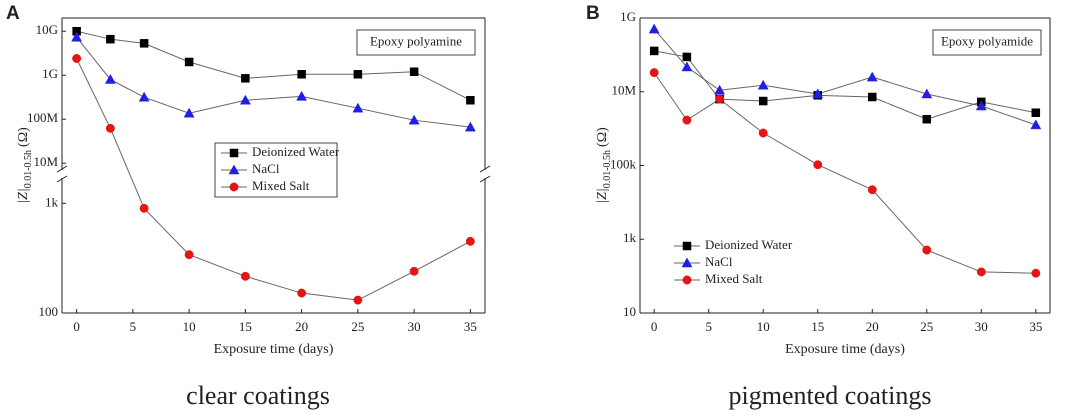 Image resolution: width=1065 pixels, height=416 pixels. Describe the element at coordinates (749, 244) in the screenshot. I see `legend-label: Deionized Water` at that location.